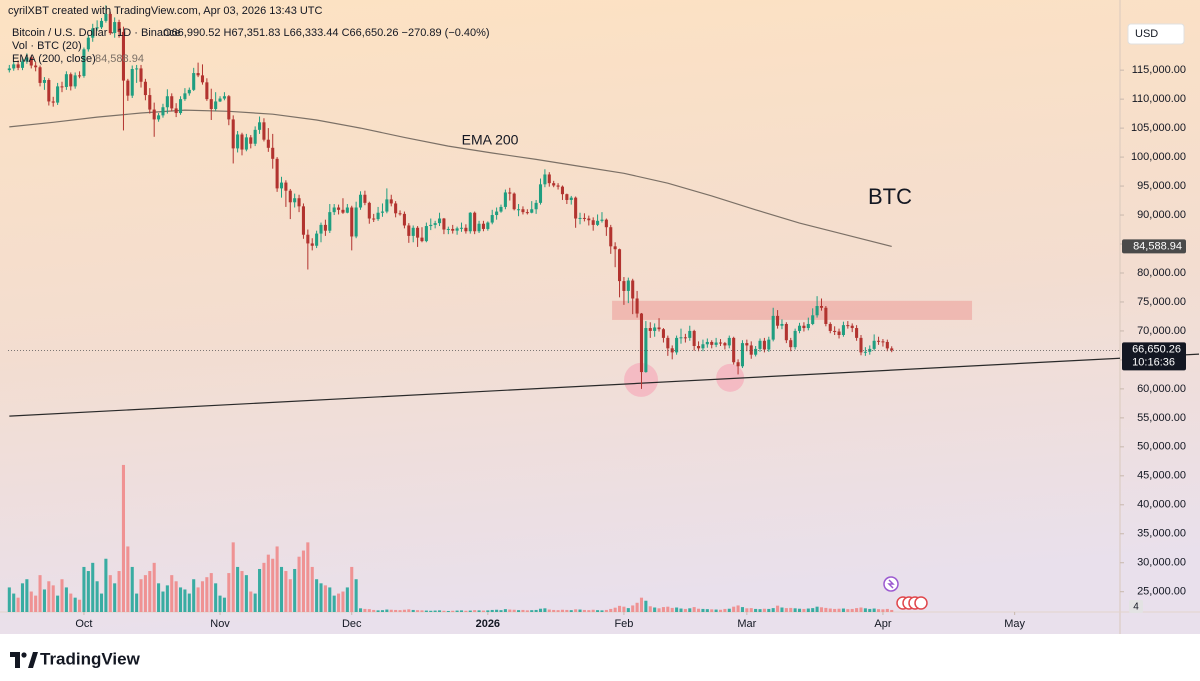 The height and width of the screenshot is (681, 1200). I want to click on legend-symbol: Bitcoin / U.S. Dollar · 1D · Binance, so click(96, 33).